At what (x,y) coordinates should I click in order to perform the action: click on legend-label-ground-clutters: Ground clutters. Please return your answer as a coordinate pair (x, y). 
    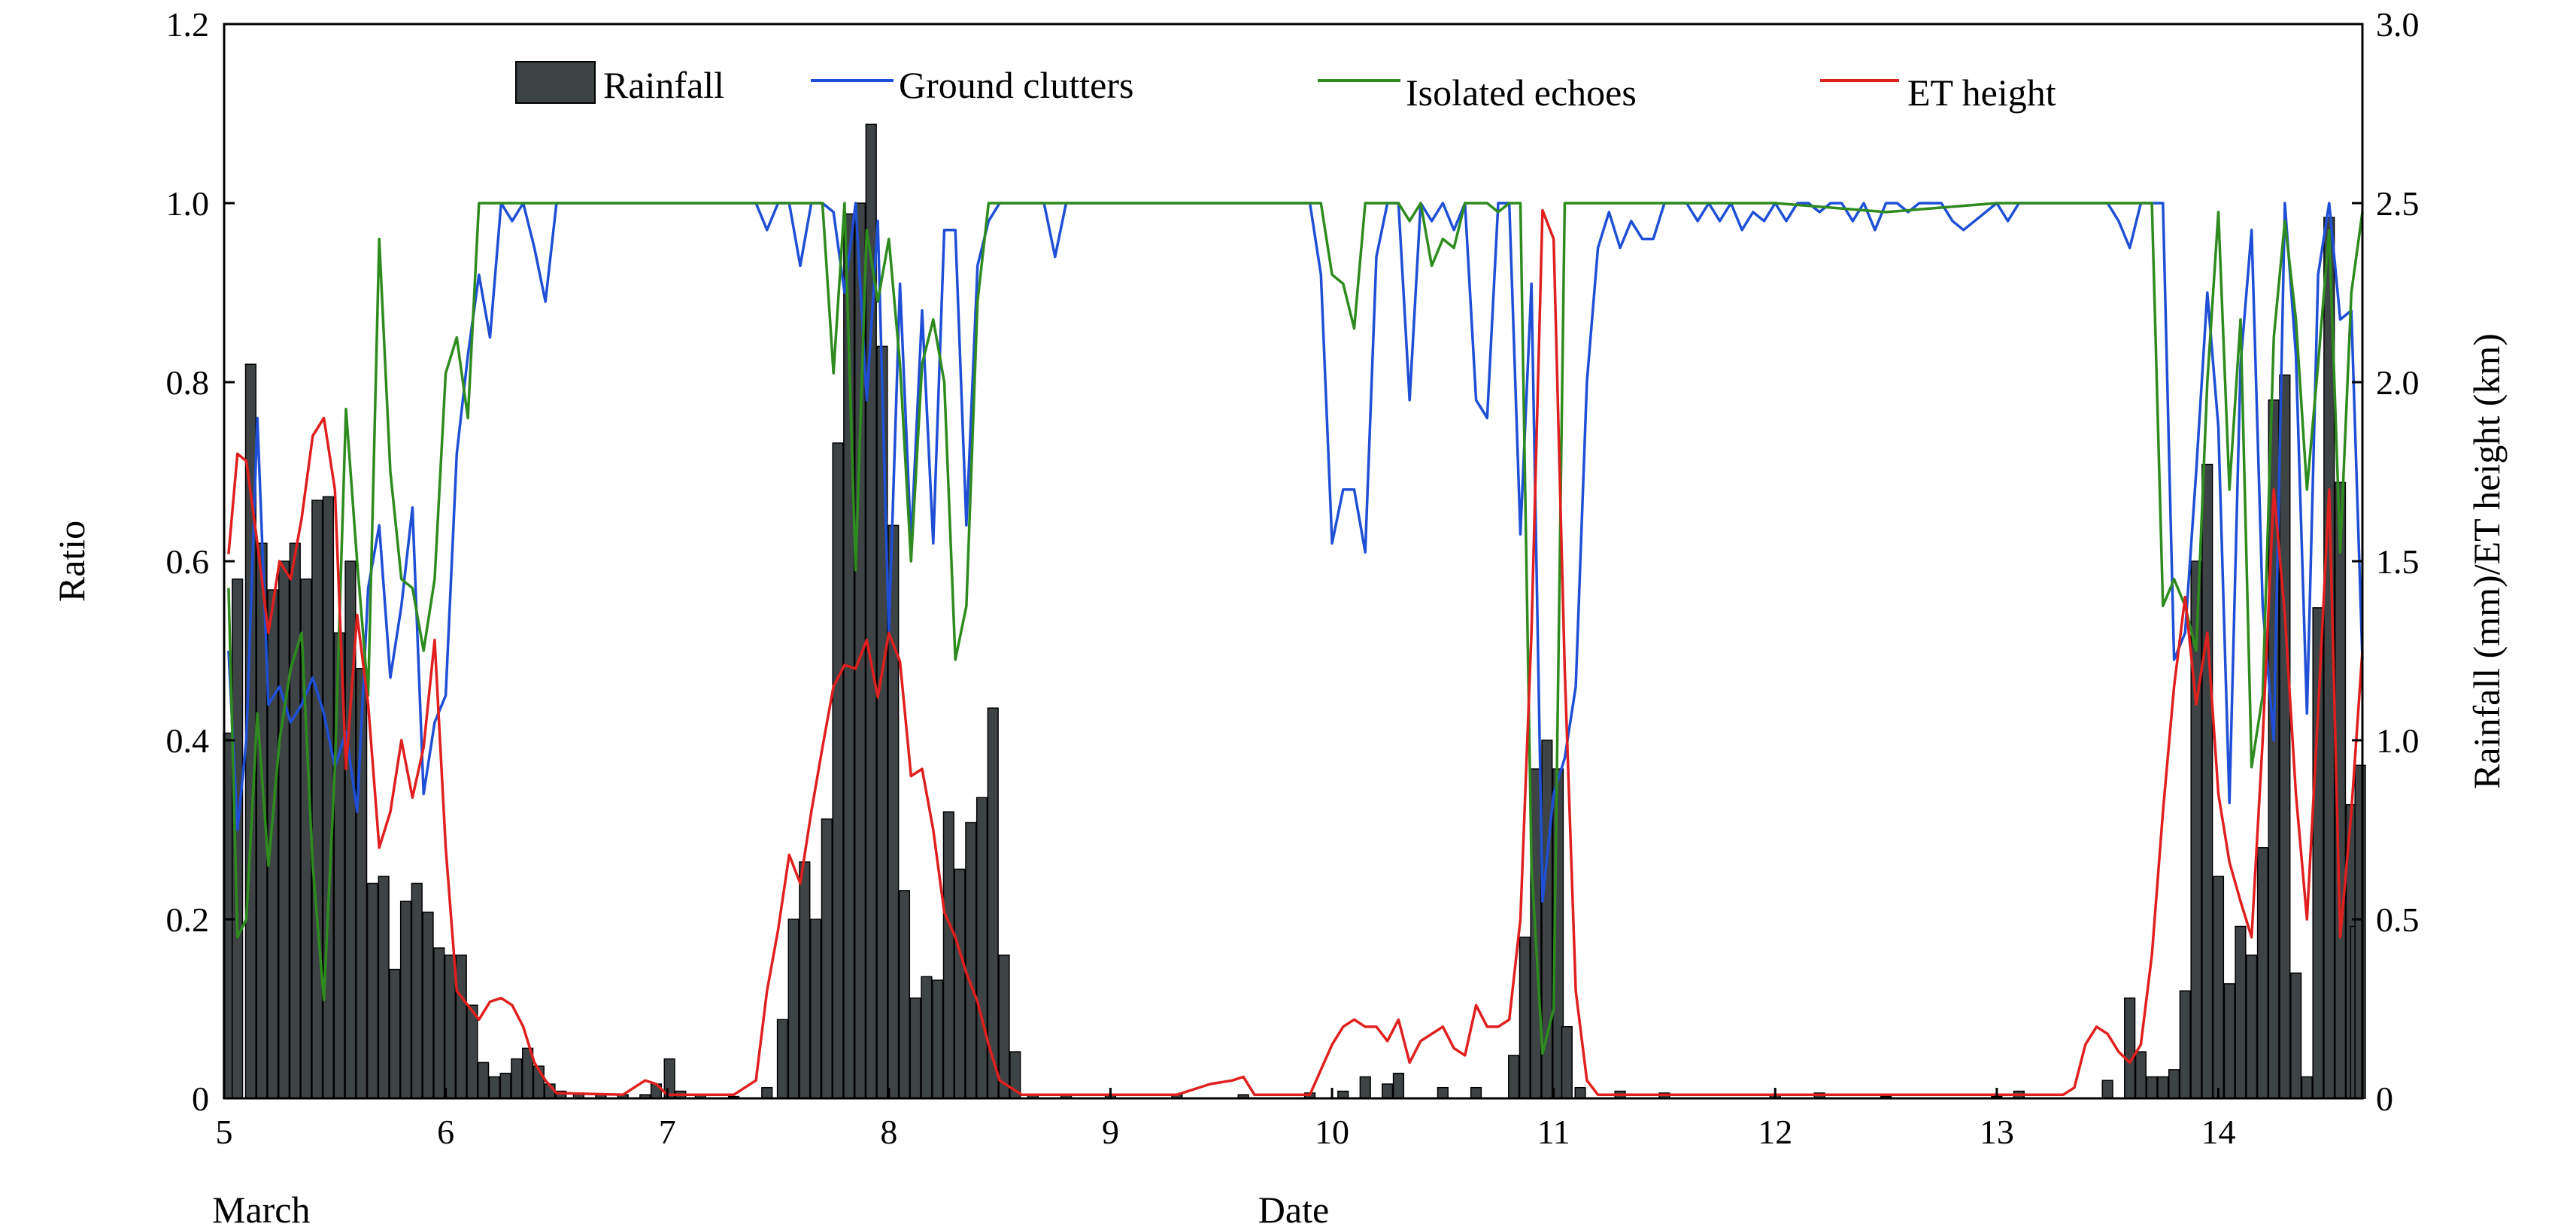
    Looking at the image, I should click on (1016, 85).